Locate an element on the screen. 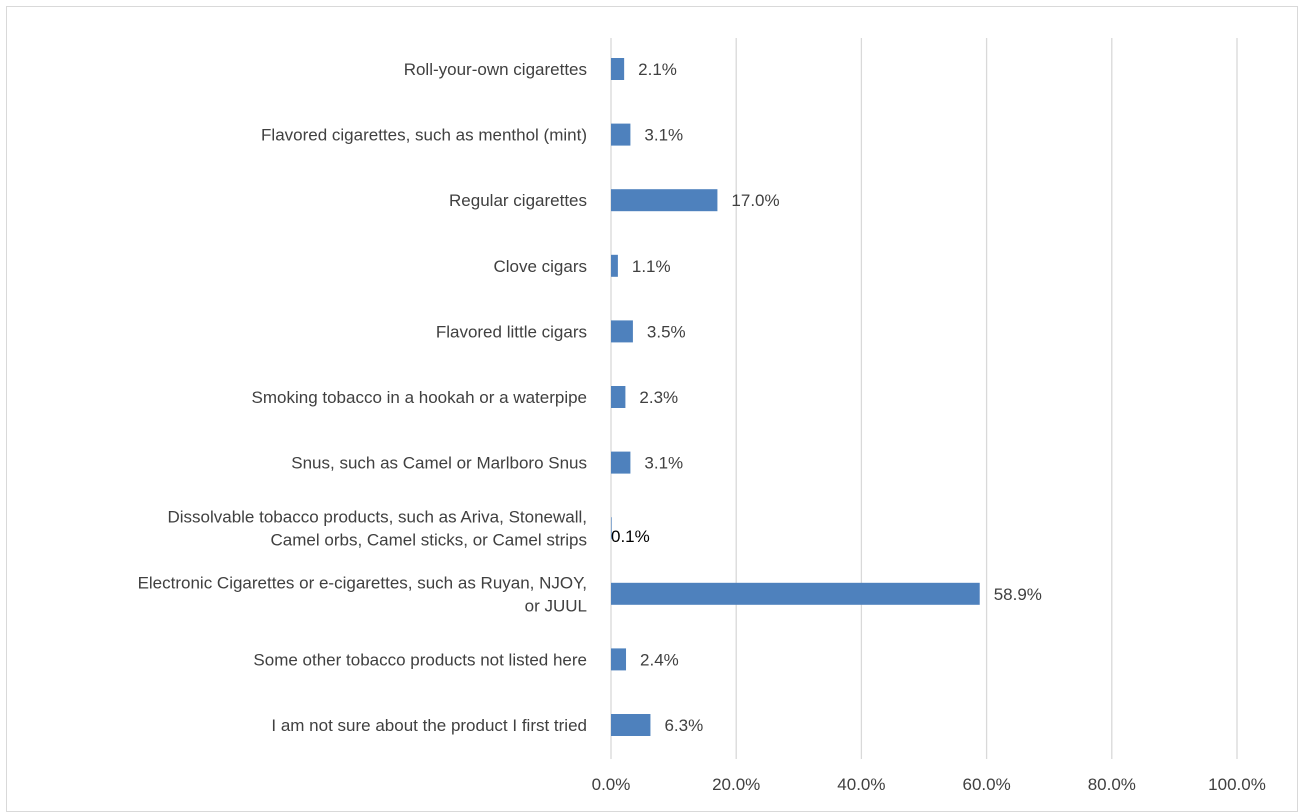 The image size is (1299, 812). x-tick-label: 20.0% is located at coordinates (736, 784).